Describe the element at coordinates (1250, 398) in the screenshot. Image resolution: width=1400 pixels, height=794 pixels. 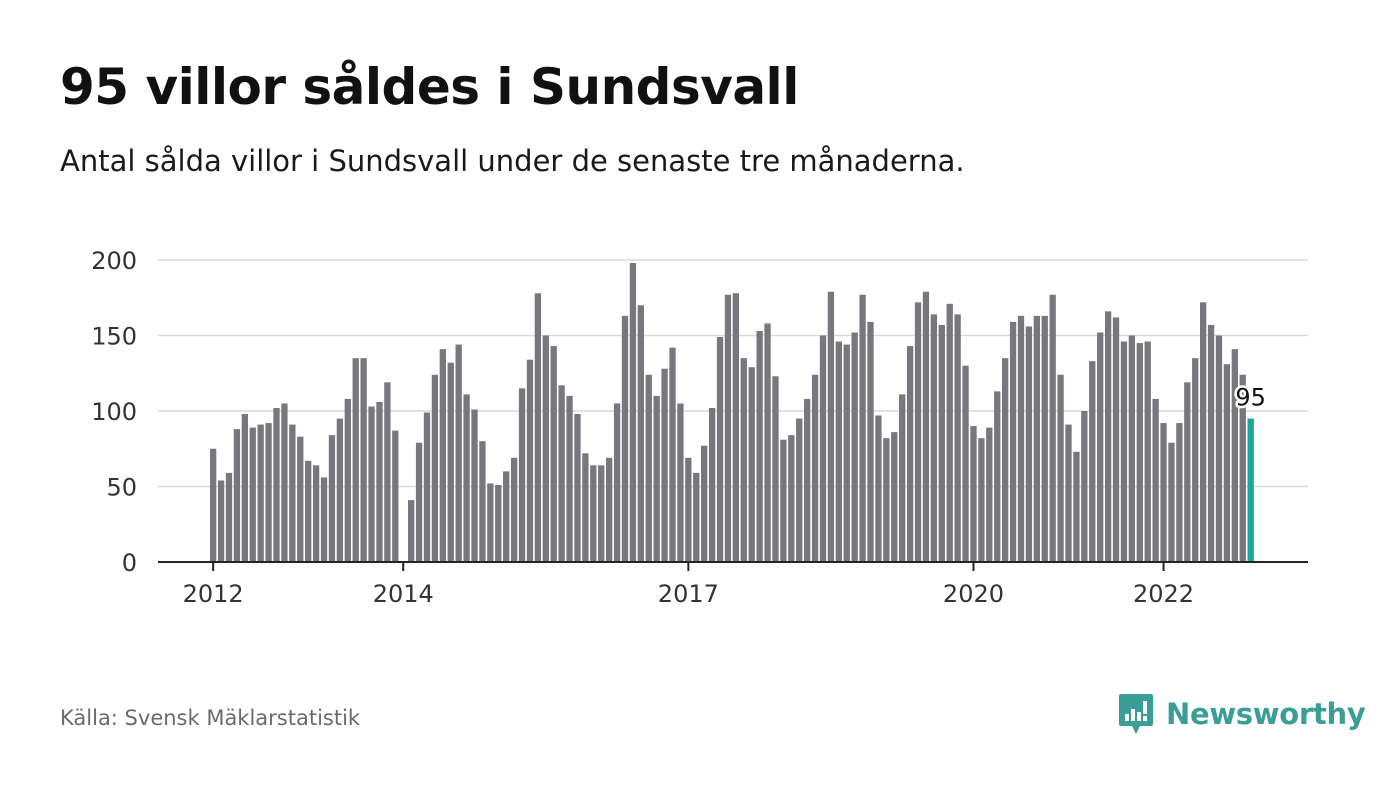
I see `highlight-value-label: 95` at that location.